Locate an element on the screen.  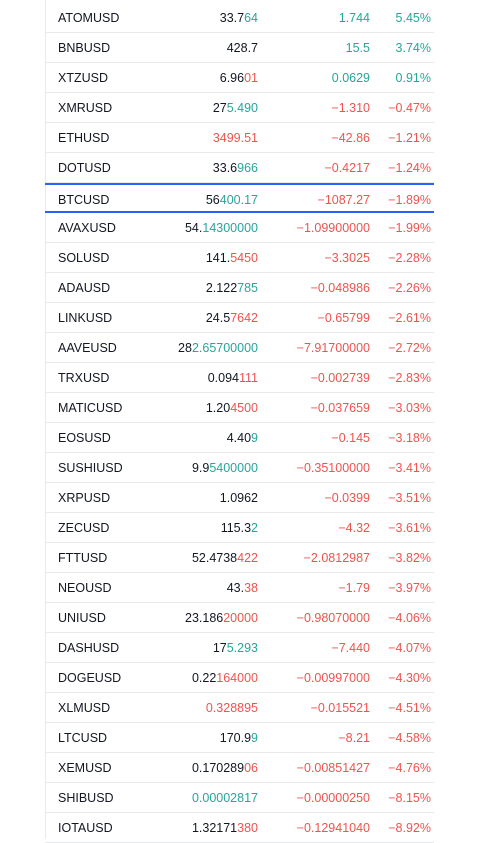
watchlist-row-trxusd: TRXUSD 0.094111 −0.002739 −2.83% is located at coordinates (239, 378).